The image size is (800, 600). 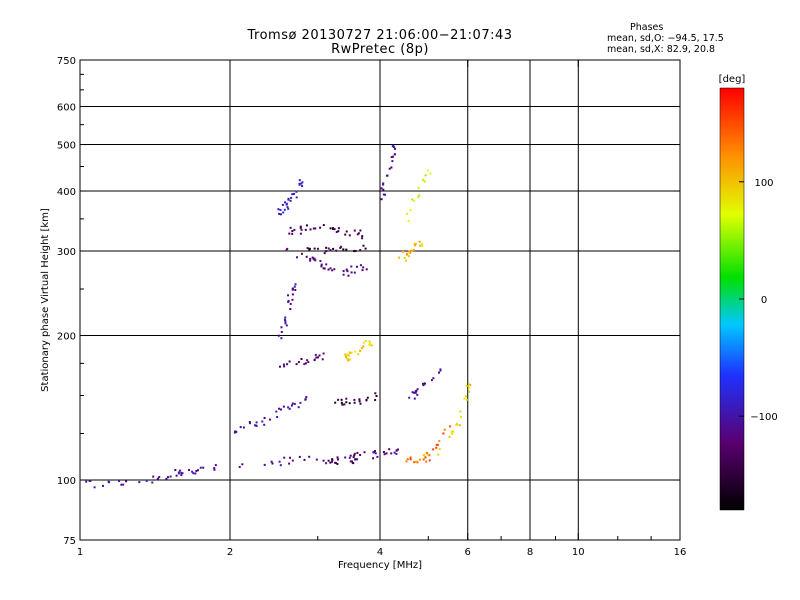 I want to click on y-tick-label: 400, so click(x=66, y=192).